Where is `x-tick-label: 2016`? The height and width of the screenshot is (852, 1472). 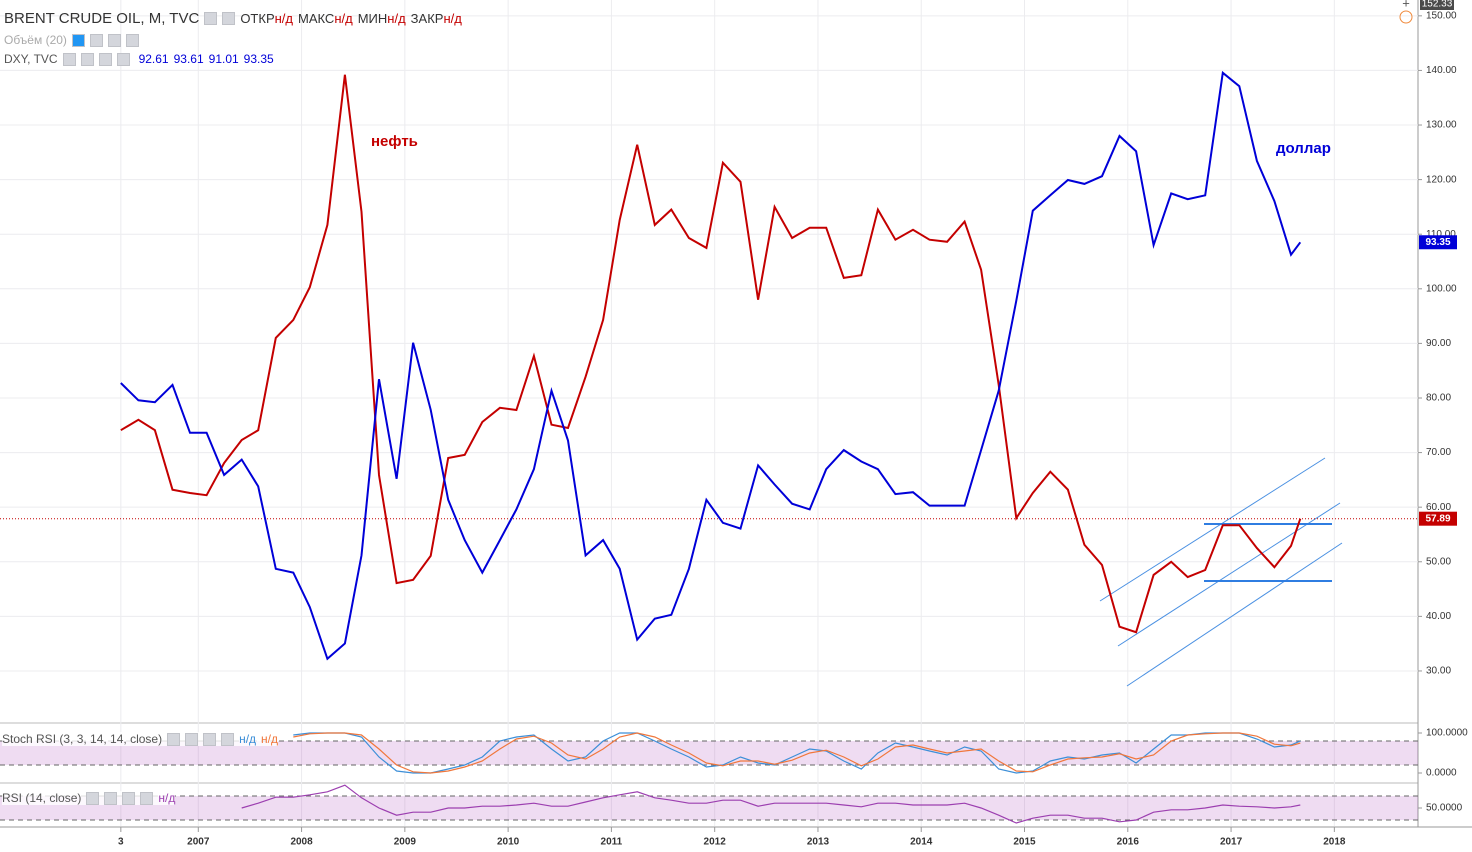
x-tick-label: 2016 is located at coordinates (1128, 842).